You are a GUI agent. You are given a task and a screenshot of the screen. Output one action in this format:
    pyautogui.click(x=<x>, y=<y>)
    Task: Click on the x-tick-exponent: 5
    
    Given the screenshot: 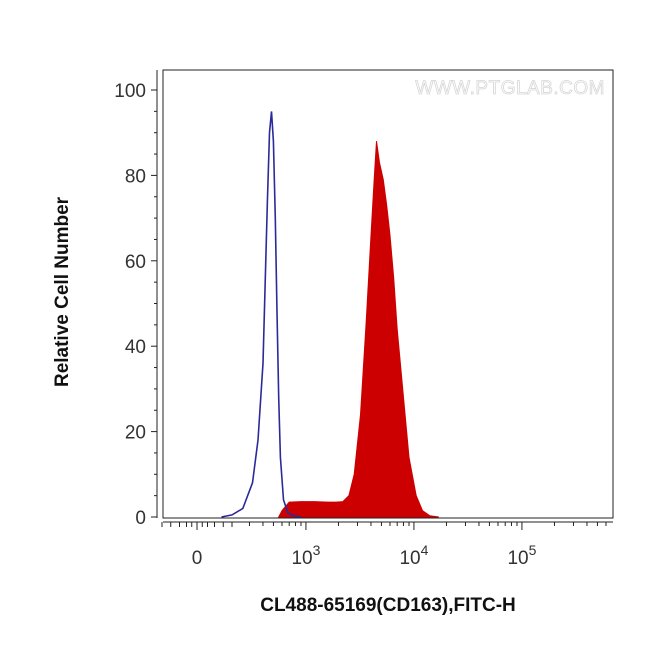 What is the action you would take?
    pyautogui.click(x=533, y=550)
    